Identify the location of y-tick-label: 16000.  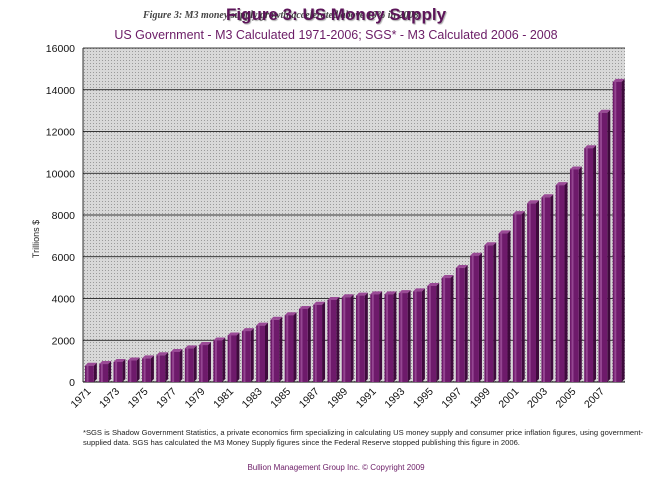
(60, 49).